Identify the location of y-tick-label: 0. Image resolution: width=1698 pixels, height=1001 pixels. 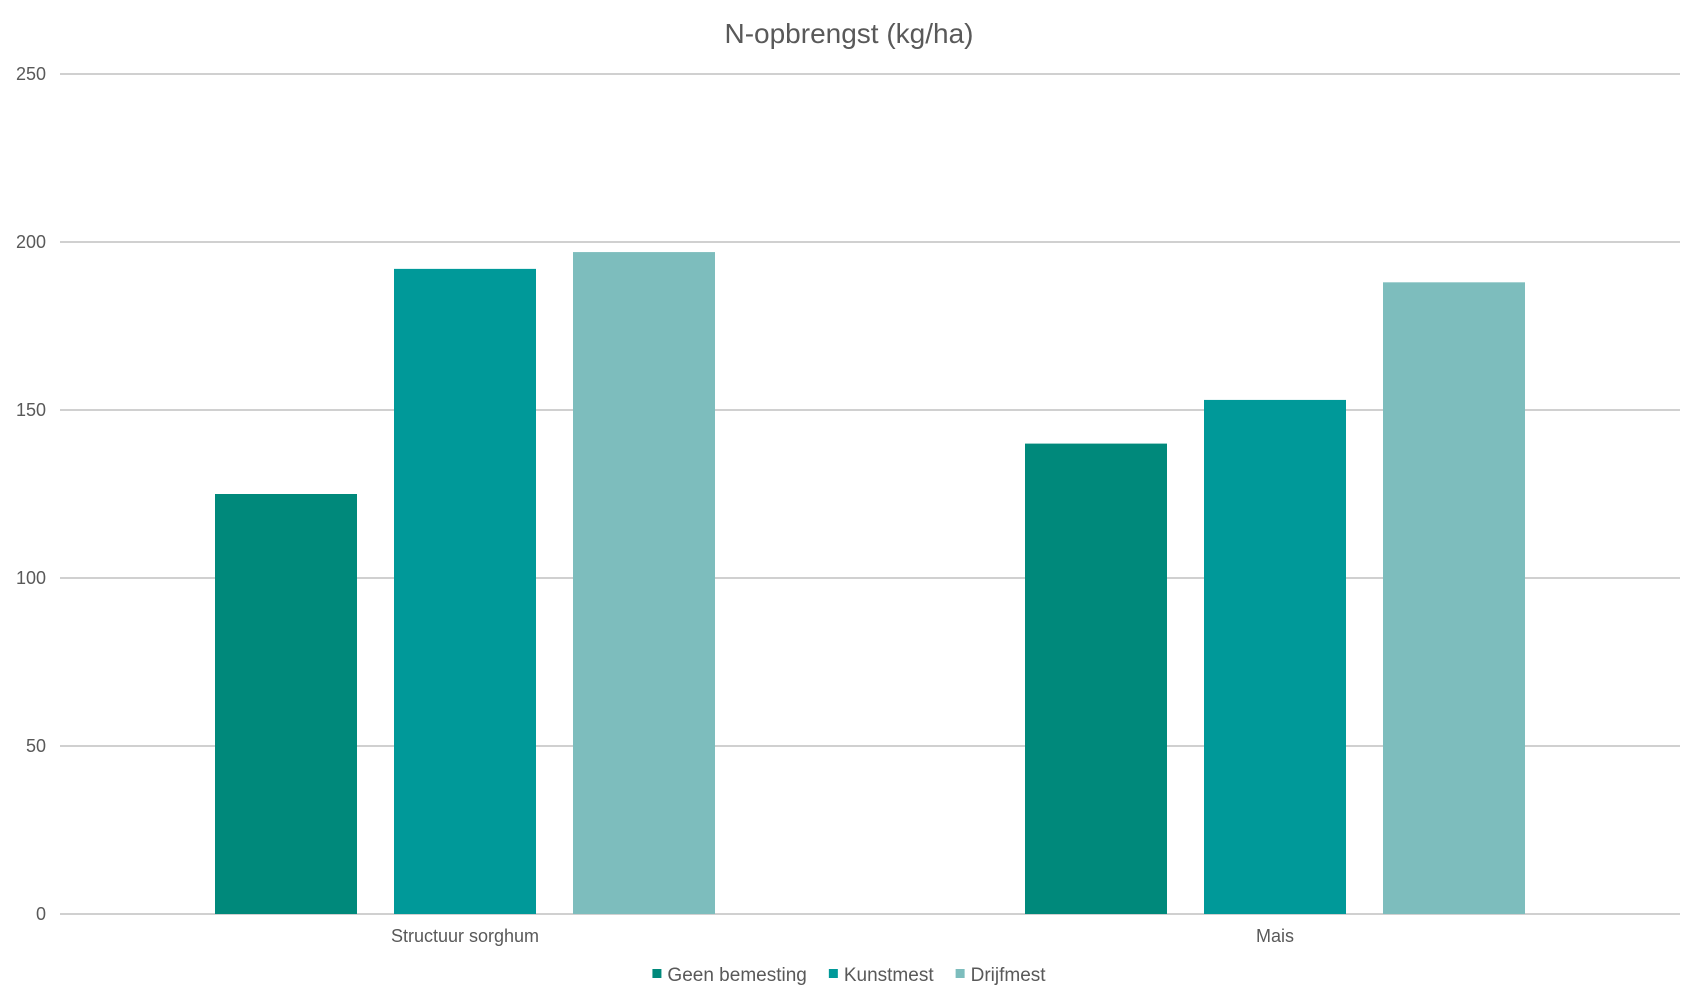
(41, 914).